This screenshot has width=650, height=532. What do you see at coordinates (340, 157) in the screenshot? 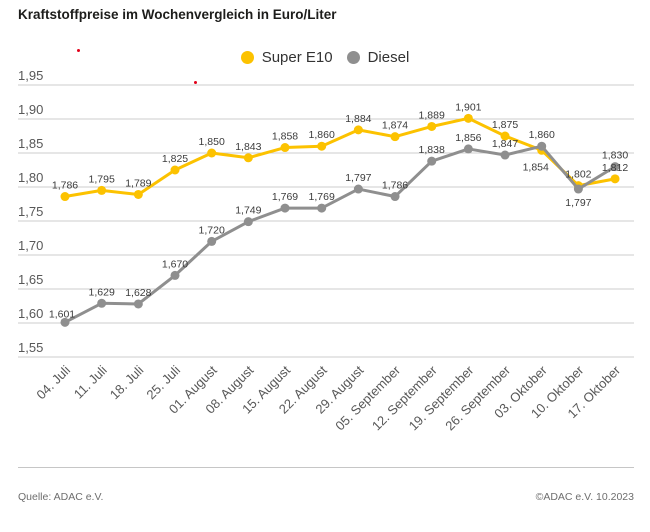
I see `series-line-super-e10` at bounding box center [340, 157].